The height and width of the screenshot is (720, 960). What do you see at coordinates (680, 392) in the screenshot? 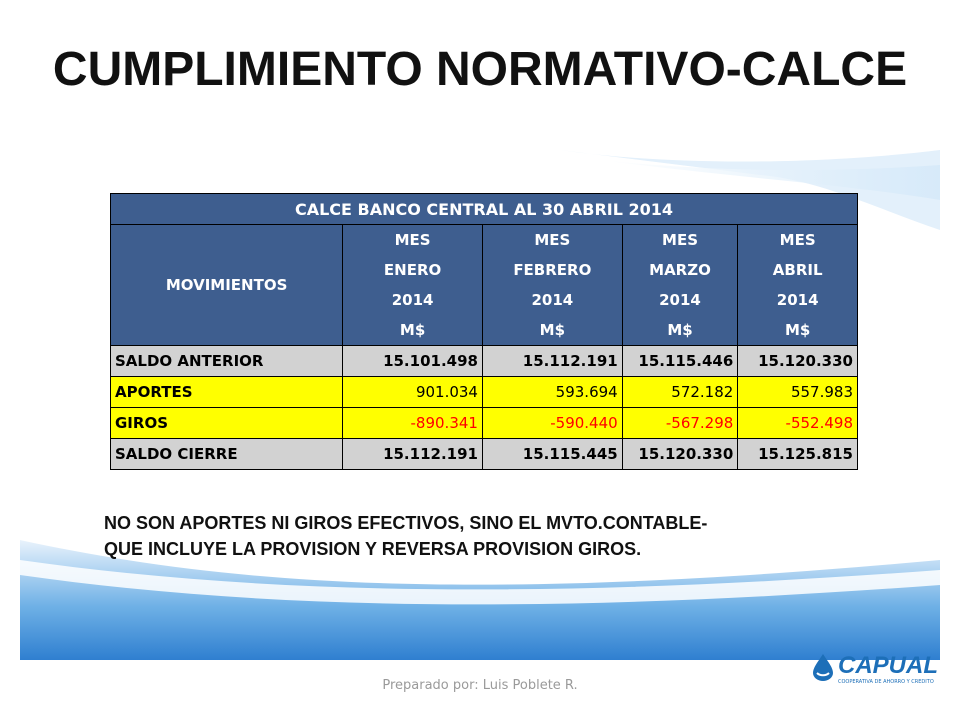
I see `cell-value: 572.182` at bounding box center [680, 392].